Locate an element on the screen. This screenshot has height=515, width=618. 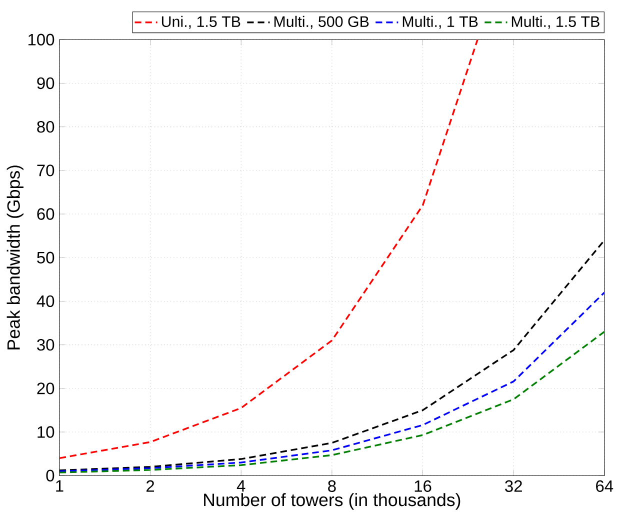
x-tick-label: 1 is located at coordinates (60, 486).